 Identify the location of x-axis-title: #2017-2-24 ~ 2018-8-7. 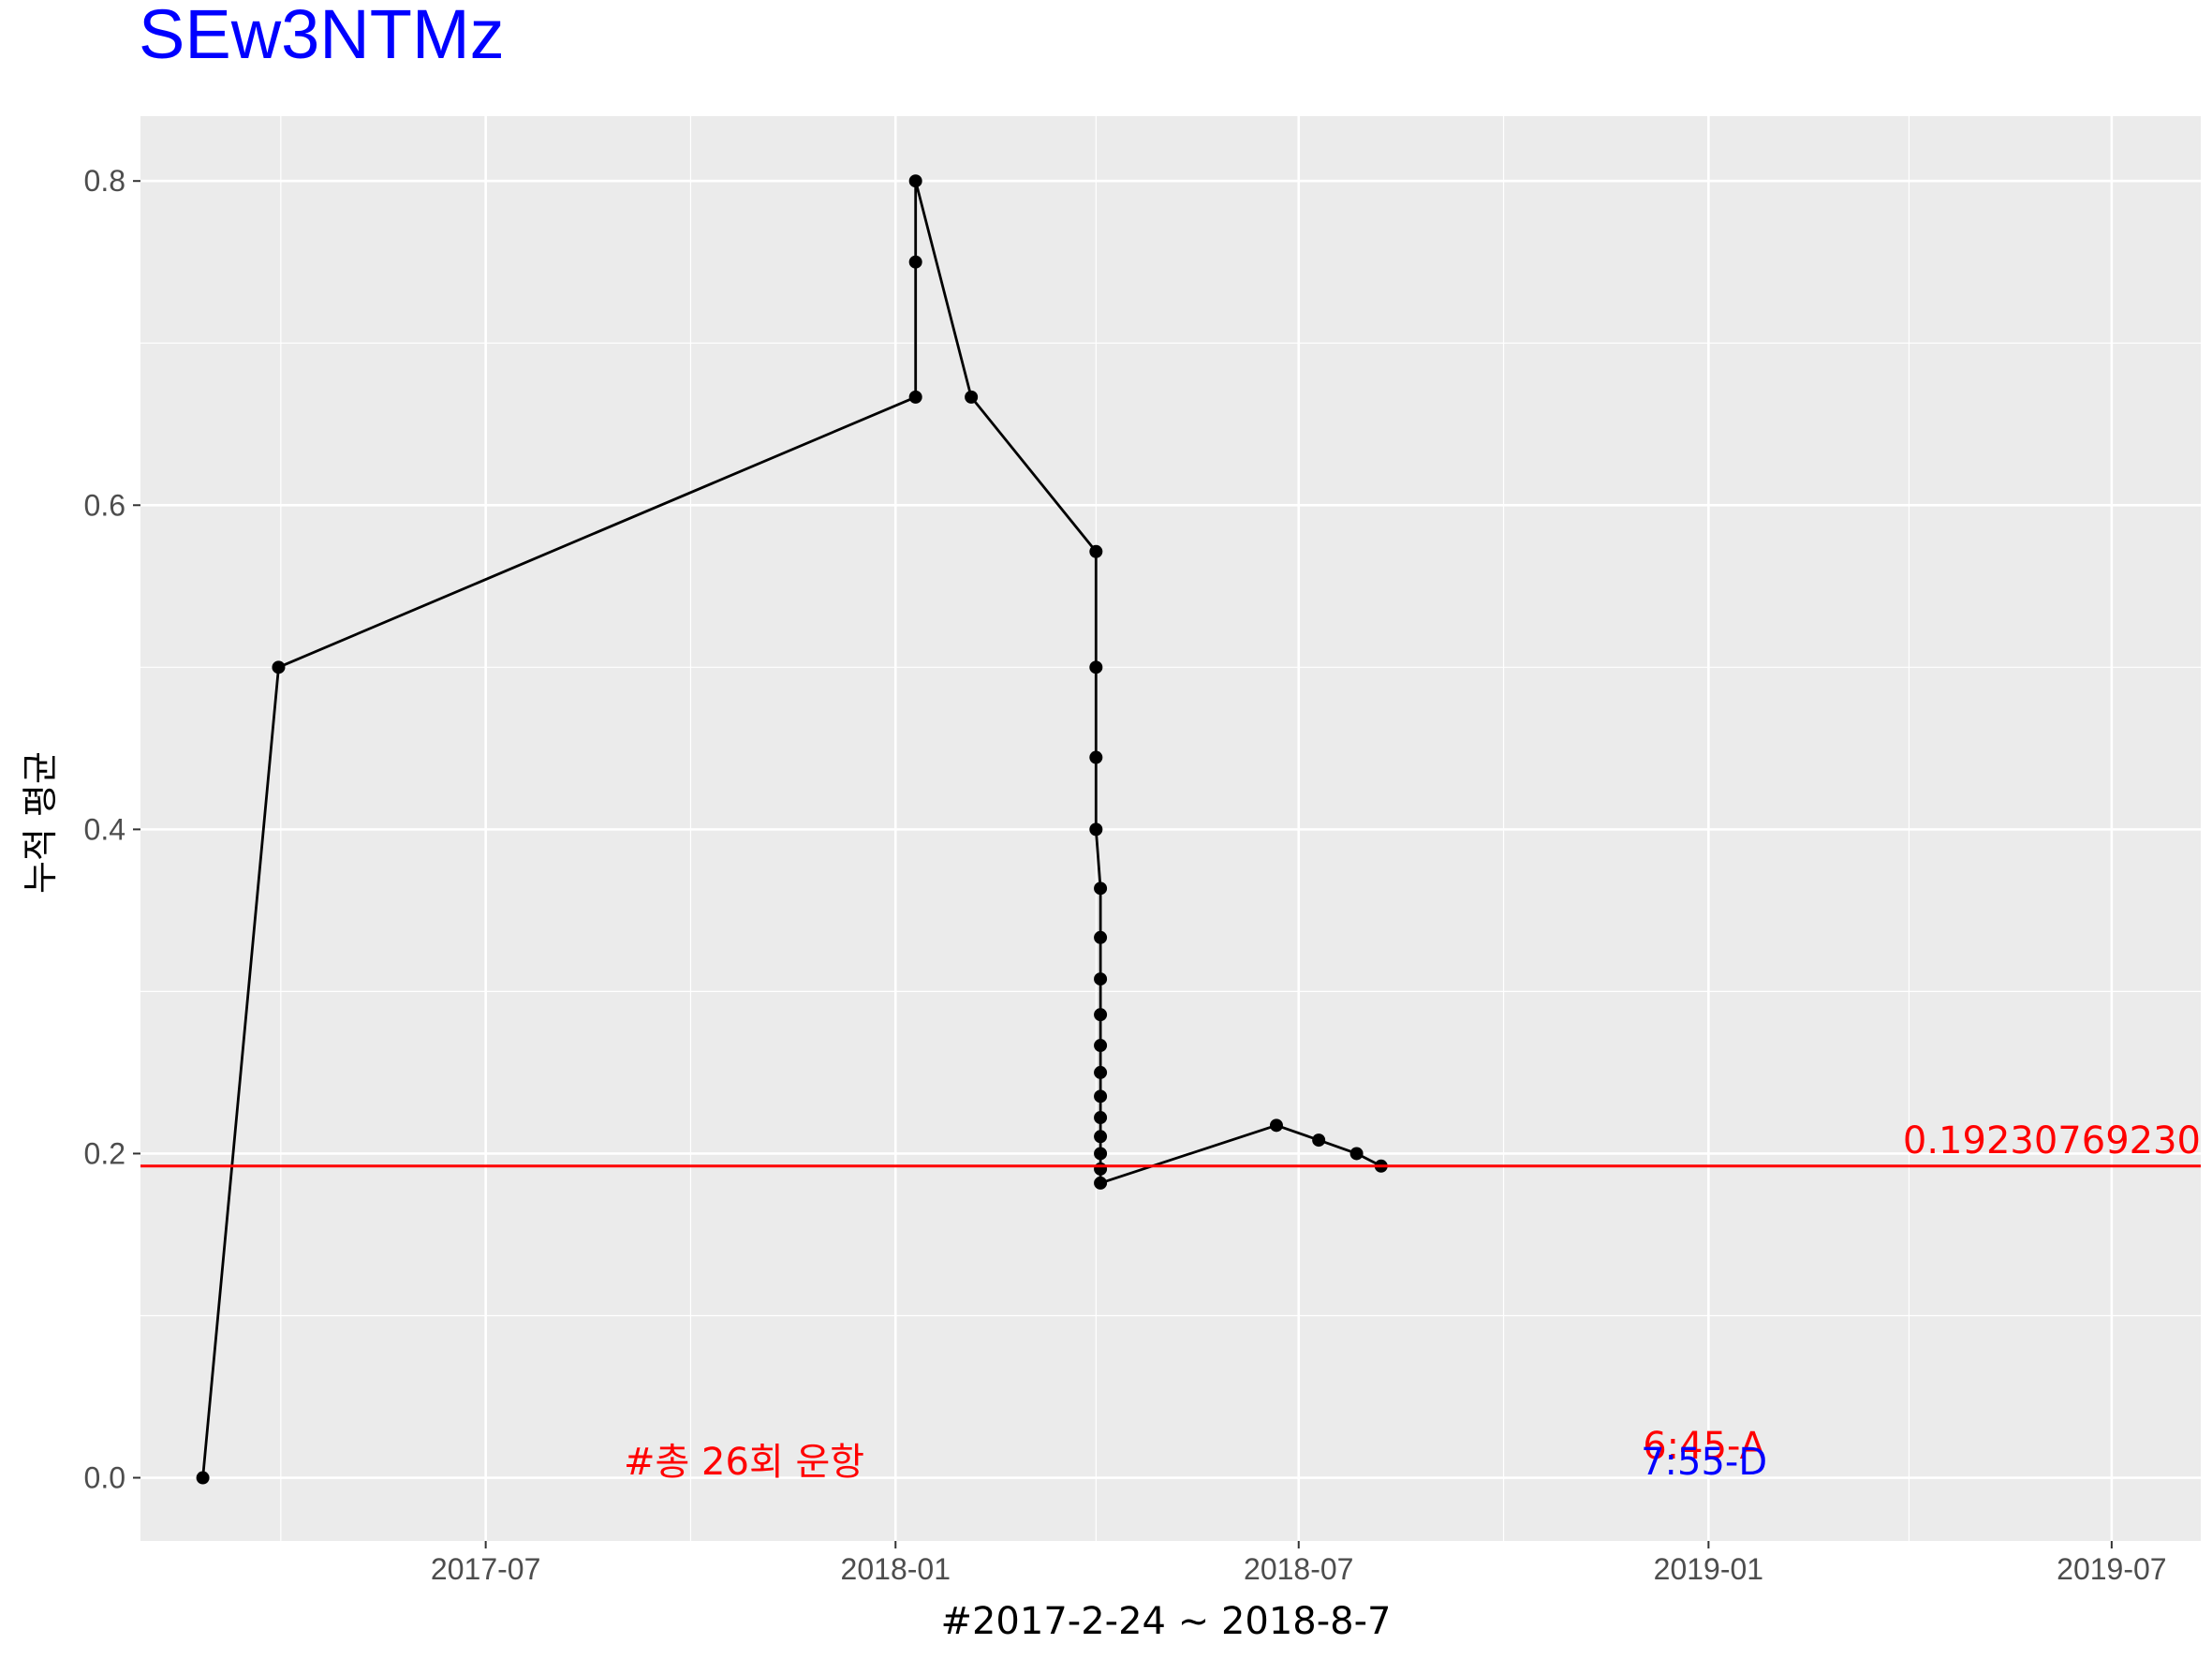
(1165, 1621).